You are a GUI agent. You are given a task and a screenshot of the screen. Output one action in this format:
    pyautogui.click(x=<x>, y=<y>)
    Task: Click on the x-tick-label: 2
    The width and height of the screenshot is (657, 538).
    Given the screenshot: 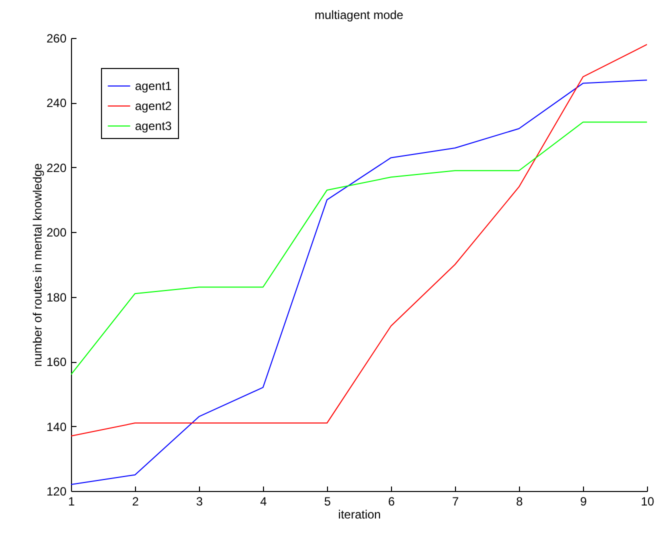 What is the action you would take?
    pyautogui.click(x=136, y=501)
    